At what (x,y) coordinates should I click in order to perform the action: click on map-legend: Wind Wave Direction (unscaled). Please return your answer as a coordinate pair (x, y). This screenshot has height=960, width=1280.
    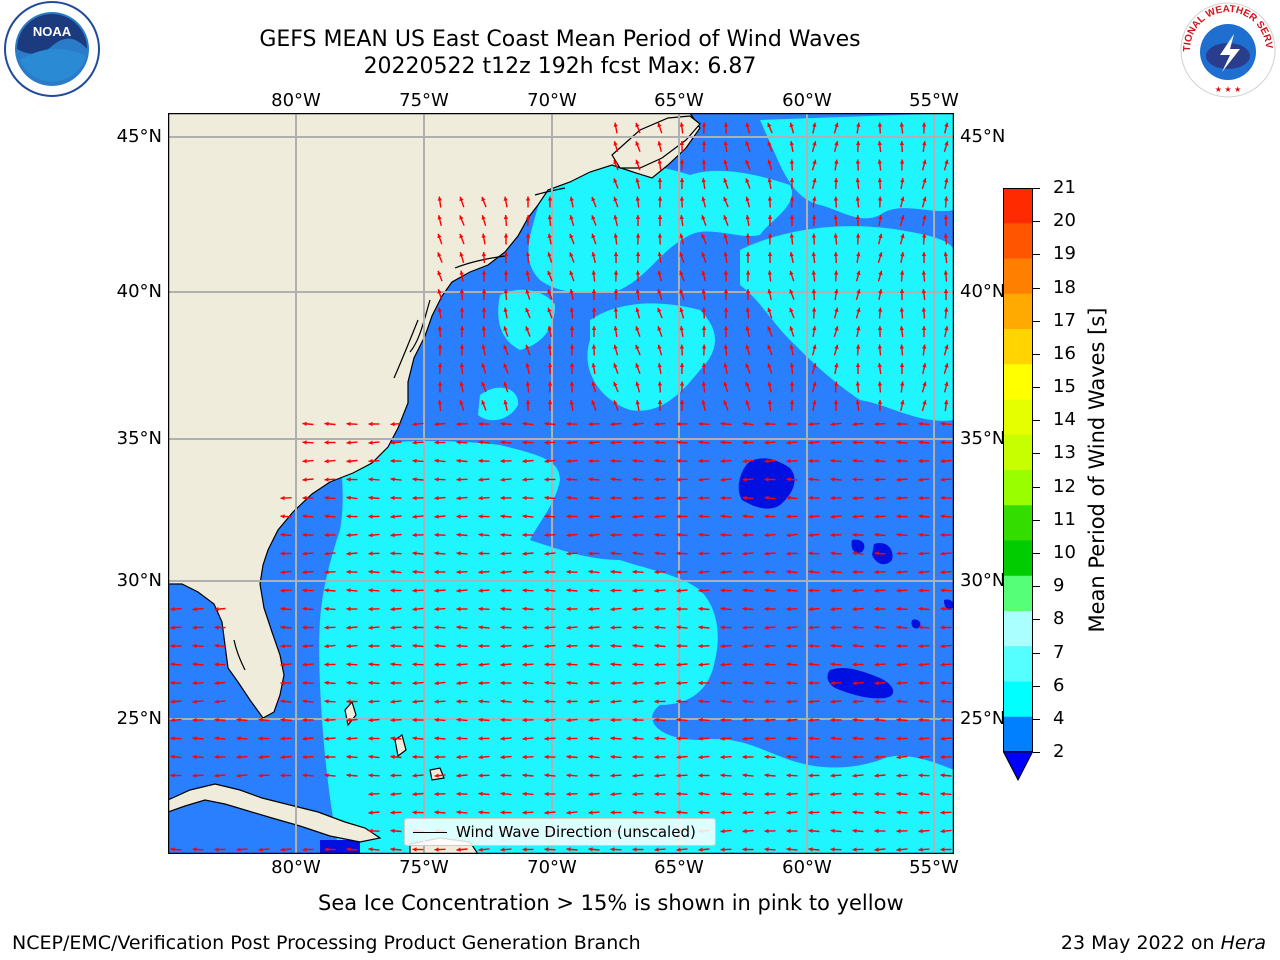
    Looking at the image, I should click on (560, 832).